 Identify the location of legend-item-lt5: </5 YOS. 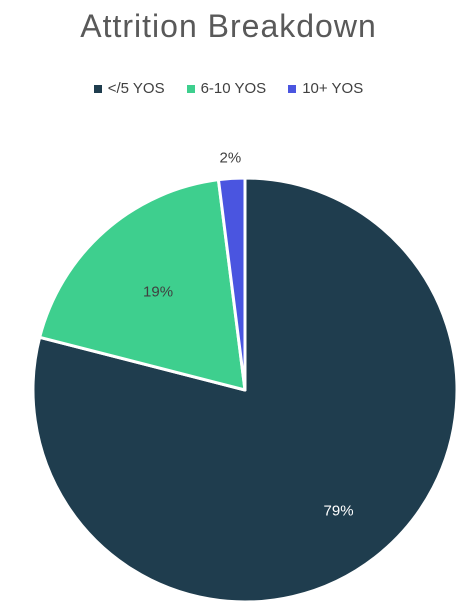
(129, 88).